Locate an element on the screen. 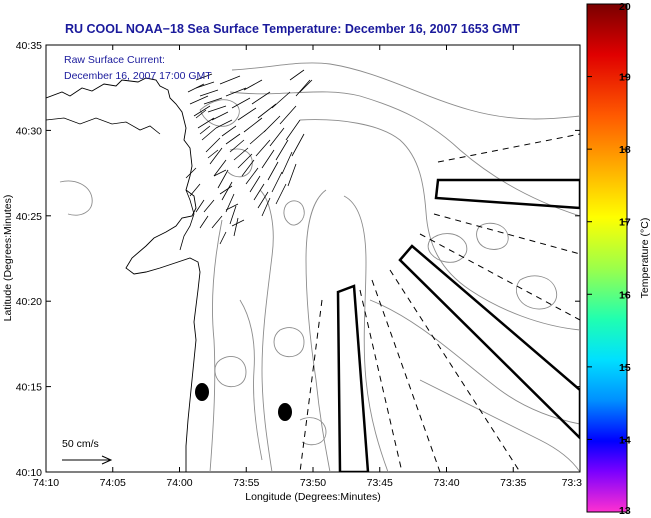  x-tick-label: 73:55 is located at coordinates (246, 483).